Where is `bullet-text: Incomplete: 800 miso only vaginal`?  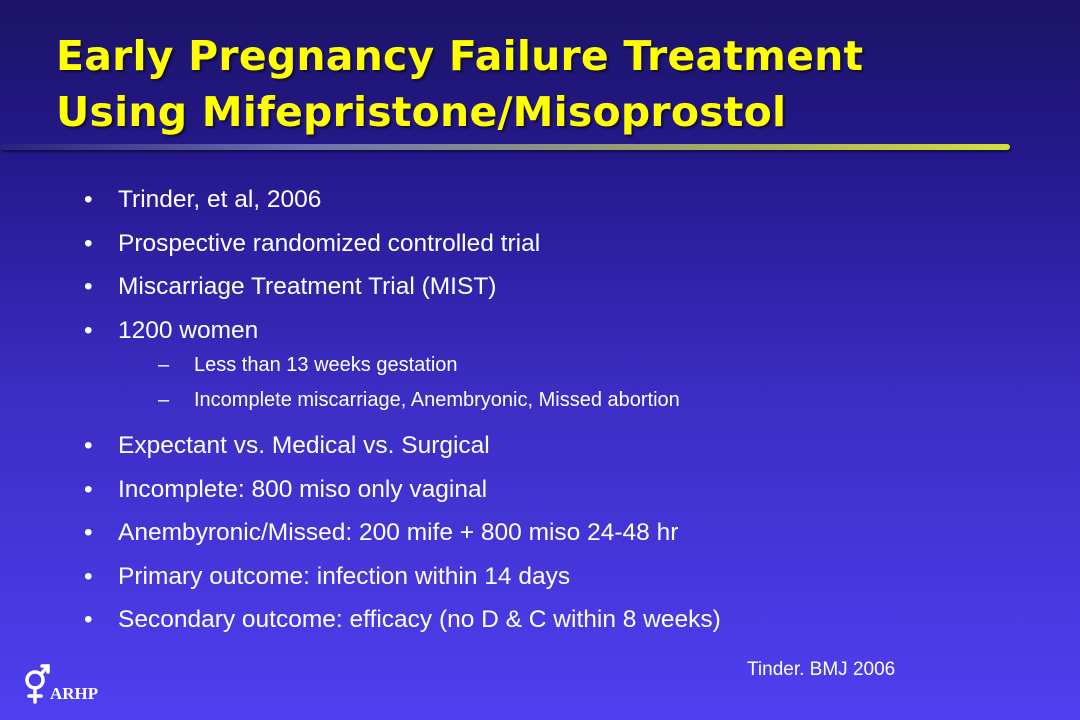
bullet-text: Incomplete: 800 miso only vaginal is located at coordinates (303, 489).